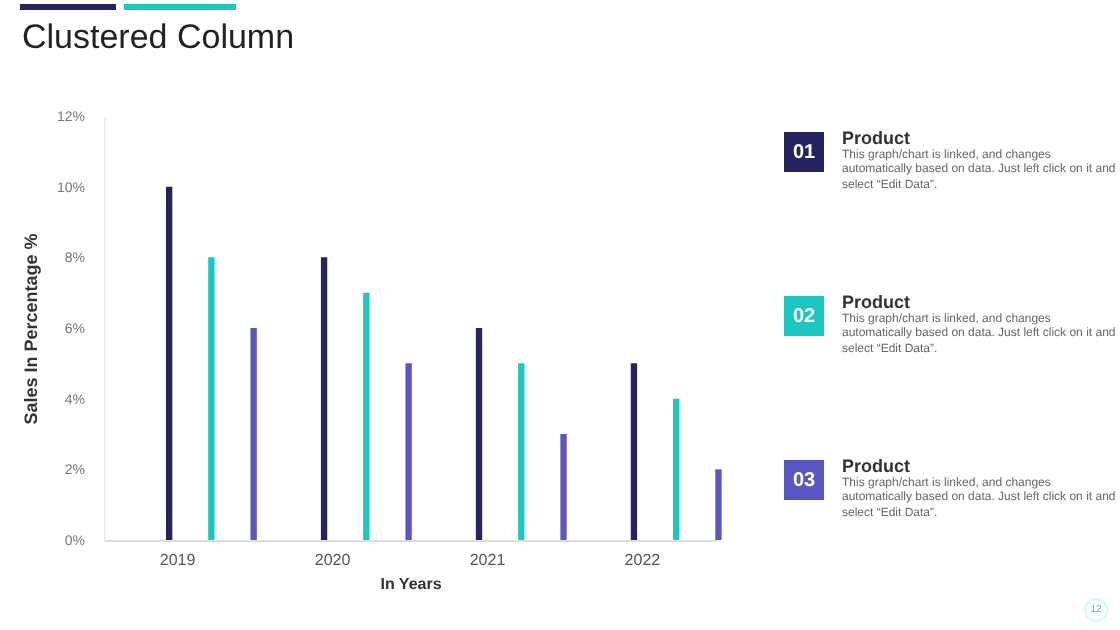 The width and height of the screenshot is (1120, 630). What do you see at coordinates (804, 316) in the screenshot?
I see `text: 02` at bounding box center [804, 316].